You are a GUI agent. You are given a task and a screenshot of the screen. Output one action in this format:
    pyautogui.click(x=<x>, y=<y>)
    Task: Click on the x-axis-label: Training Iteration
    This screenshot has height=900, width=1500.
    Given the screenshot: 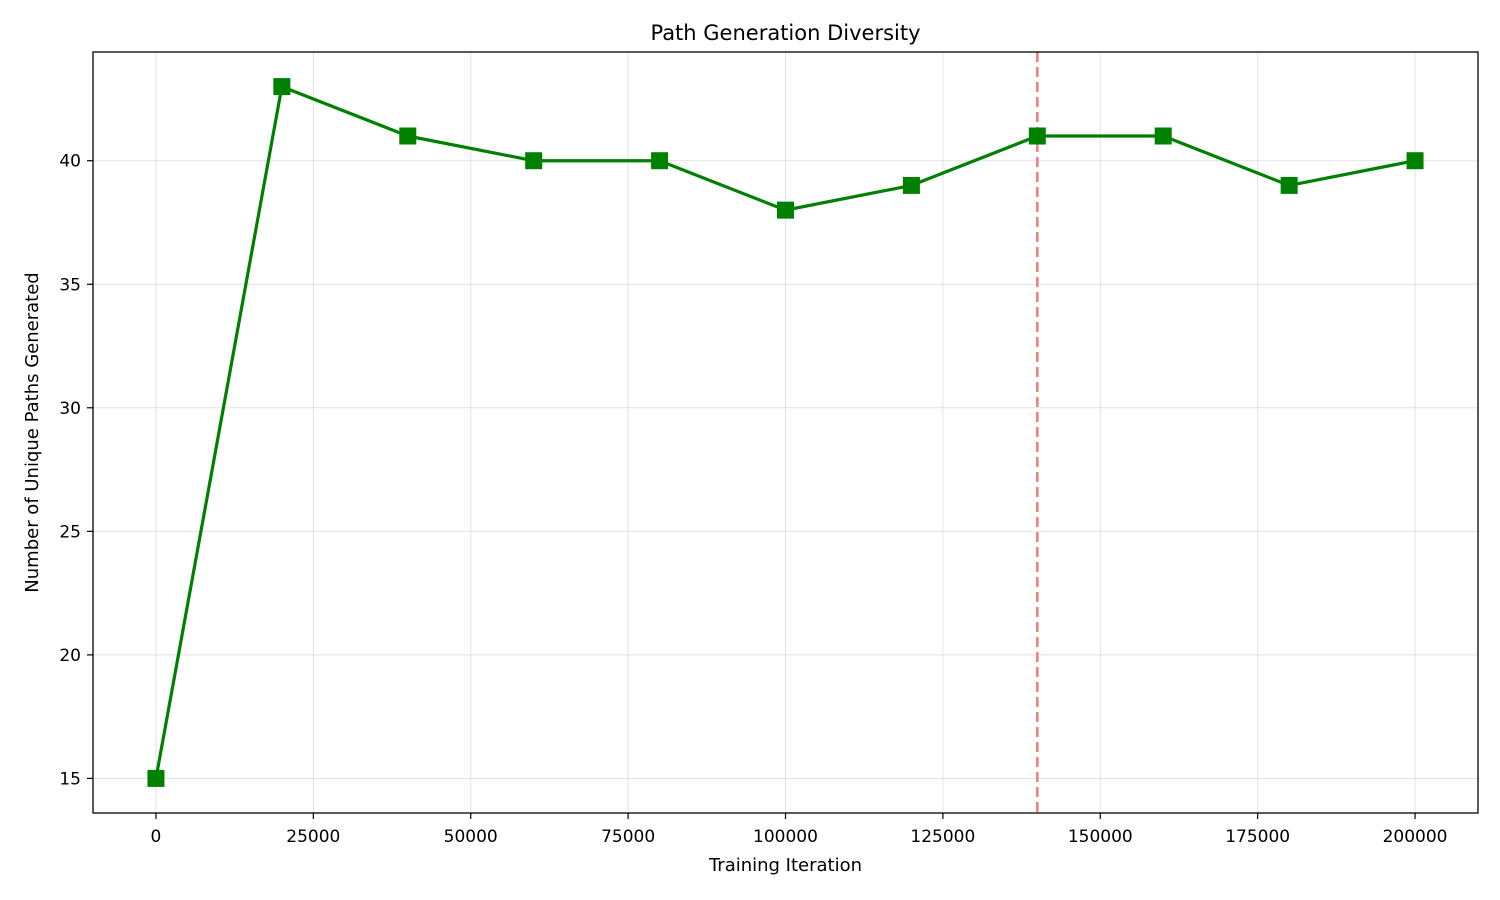 What is the action you would take?
    pyautogui.click(x=785, y=865)
    